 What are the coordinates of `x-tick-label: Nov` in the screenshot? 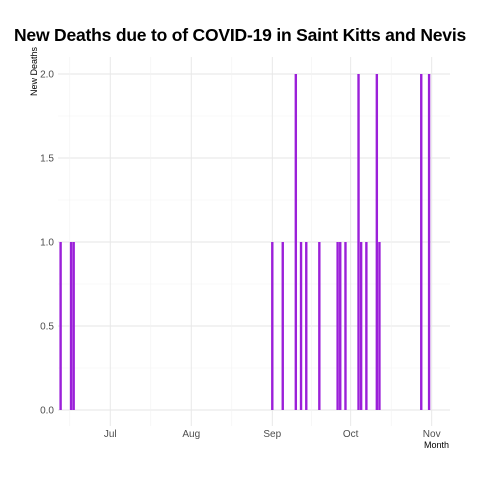 It's located at (432, 434).